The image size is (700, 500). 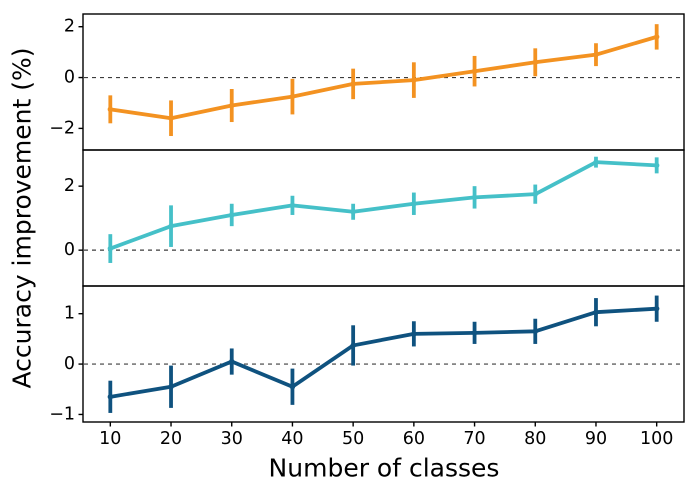 I want to click on x-tick-label: 20, so click(x=171, y=439).